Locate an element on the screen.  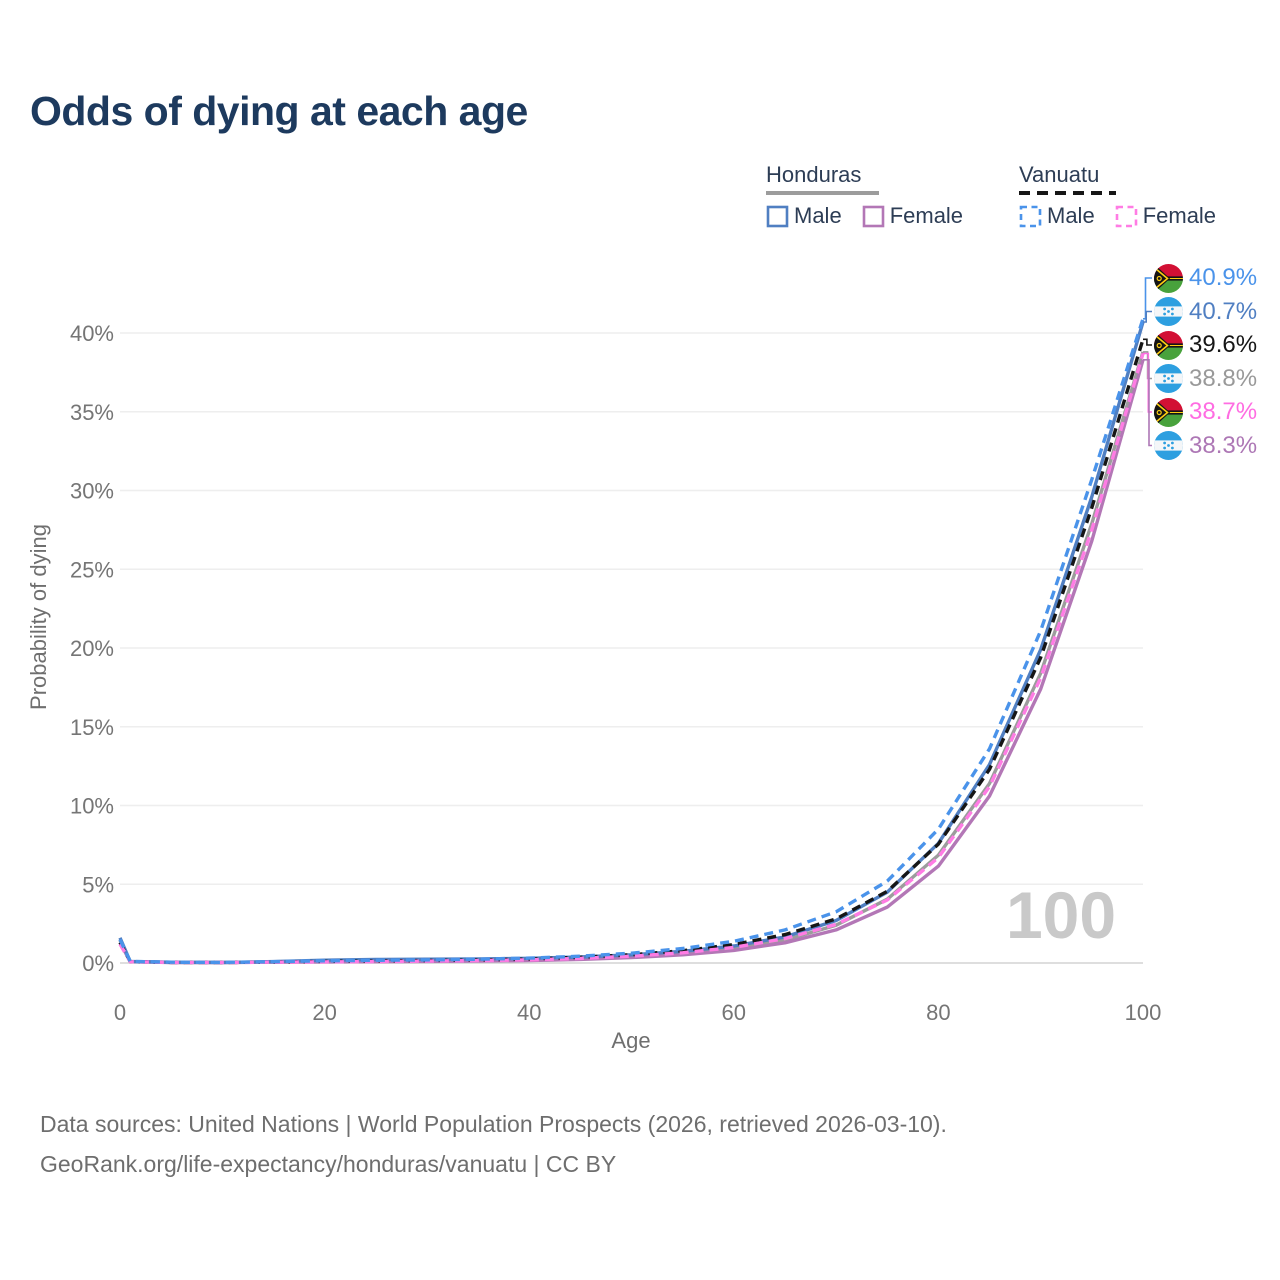
x-tick-label: 0 is located at coordinates (120, 1012).